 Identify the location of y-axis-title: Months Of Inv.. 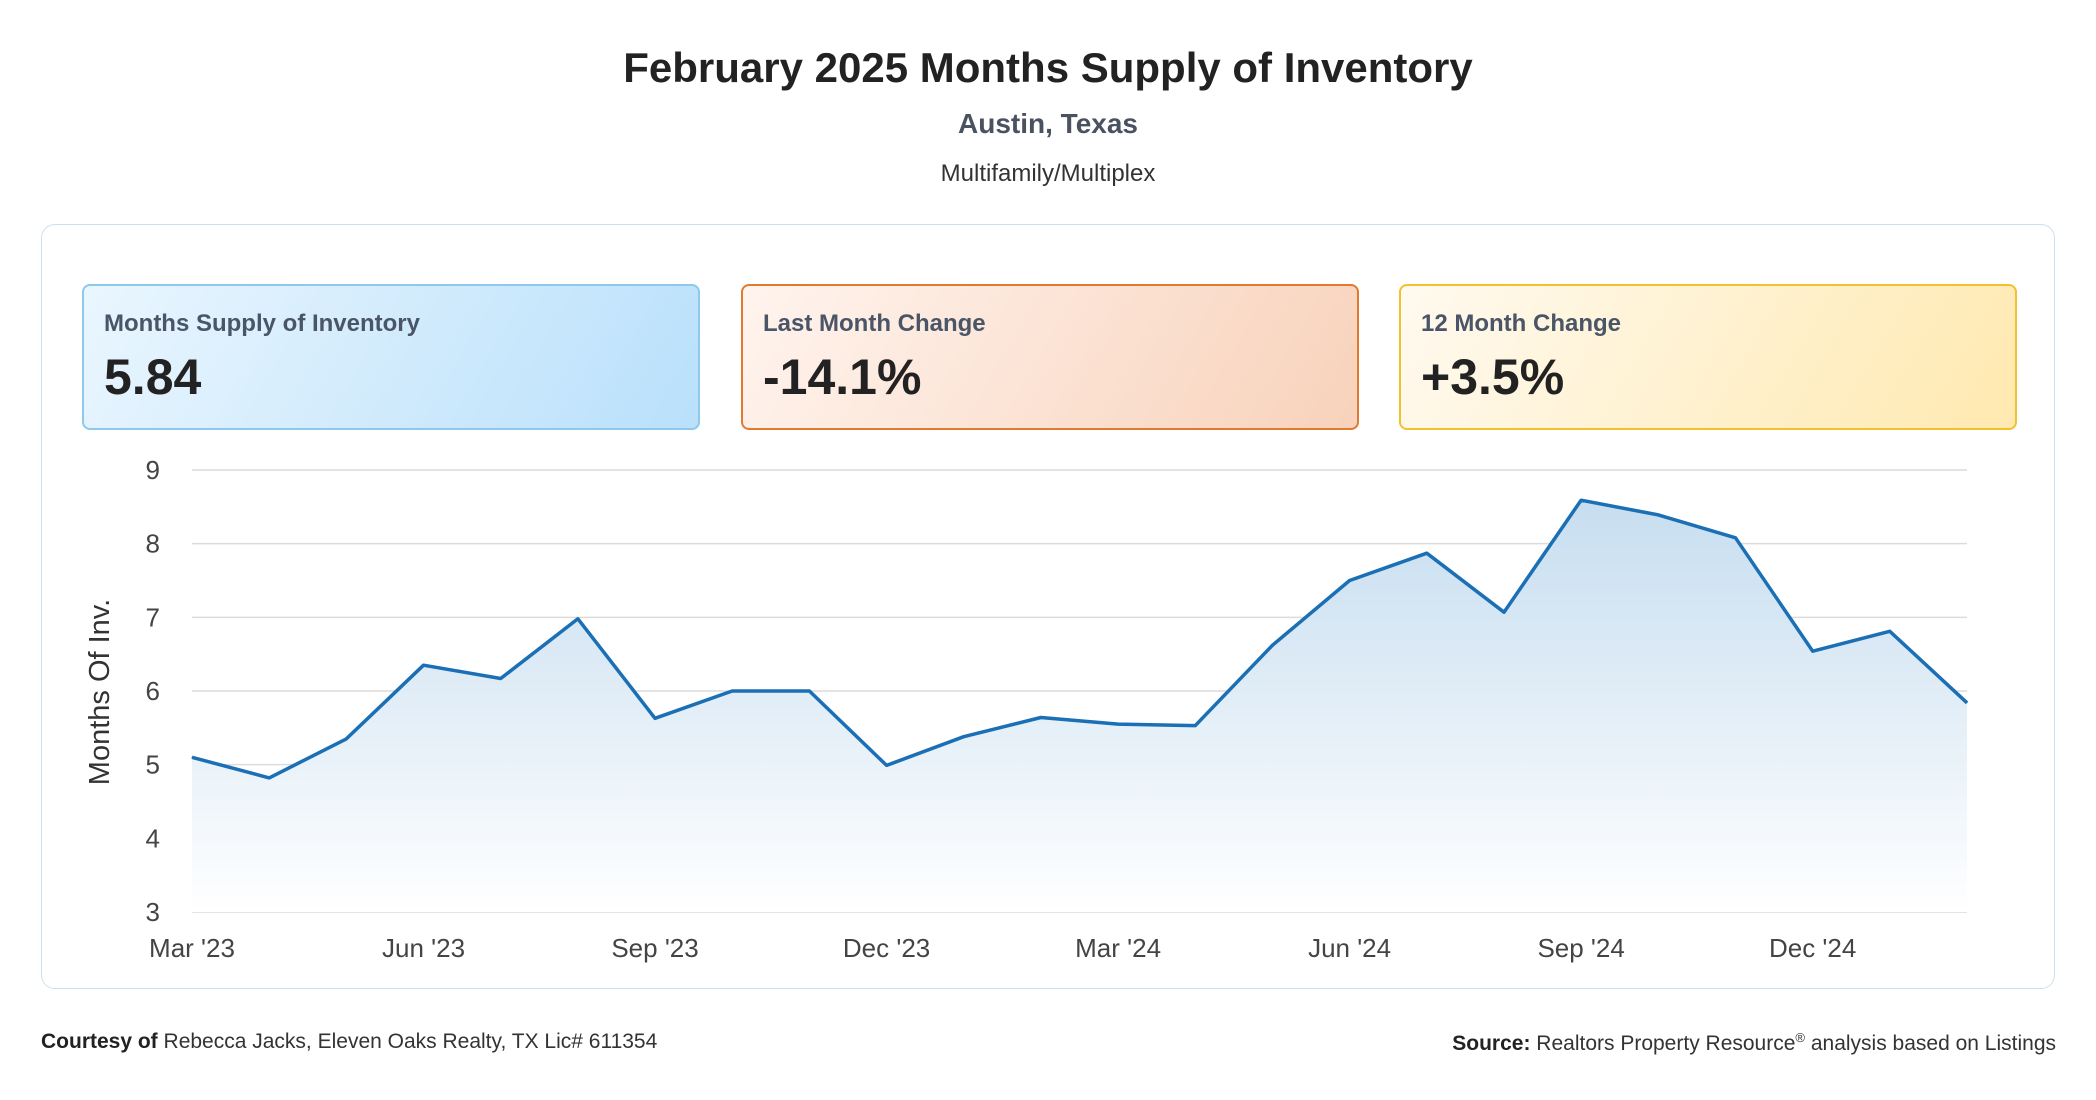
(100, 692).